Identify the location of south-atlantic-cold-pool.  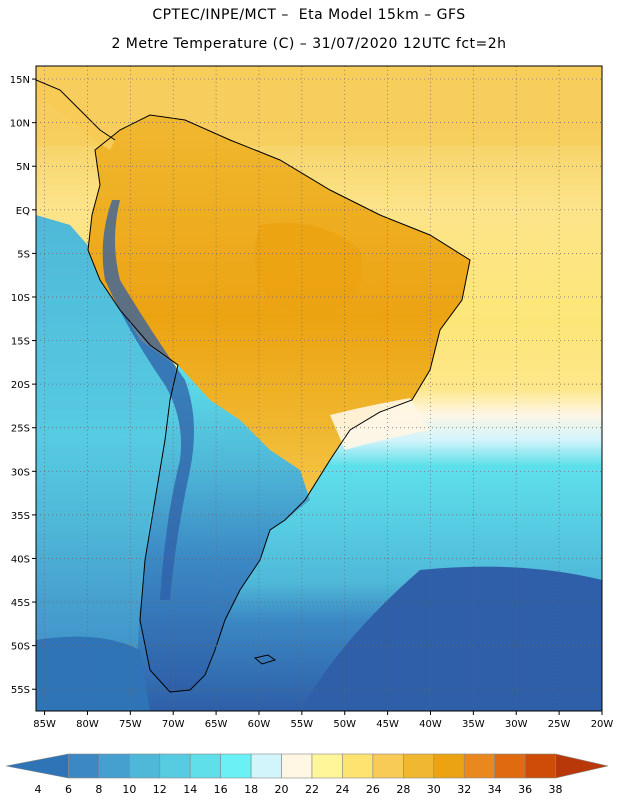
(451, 638).